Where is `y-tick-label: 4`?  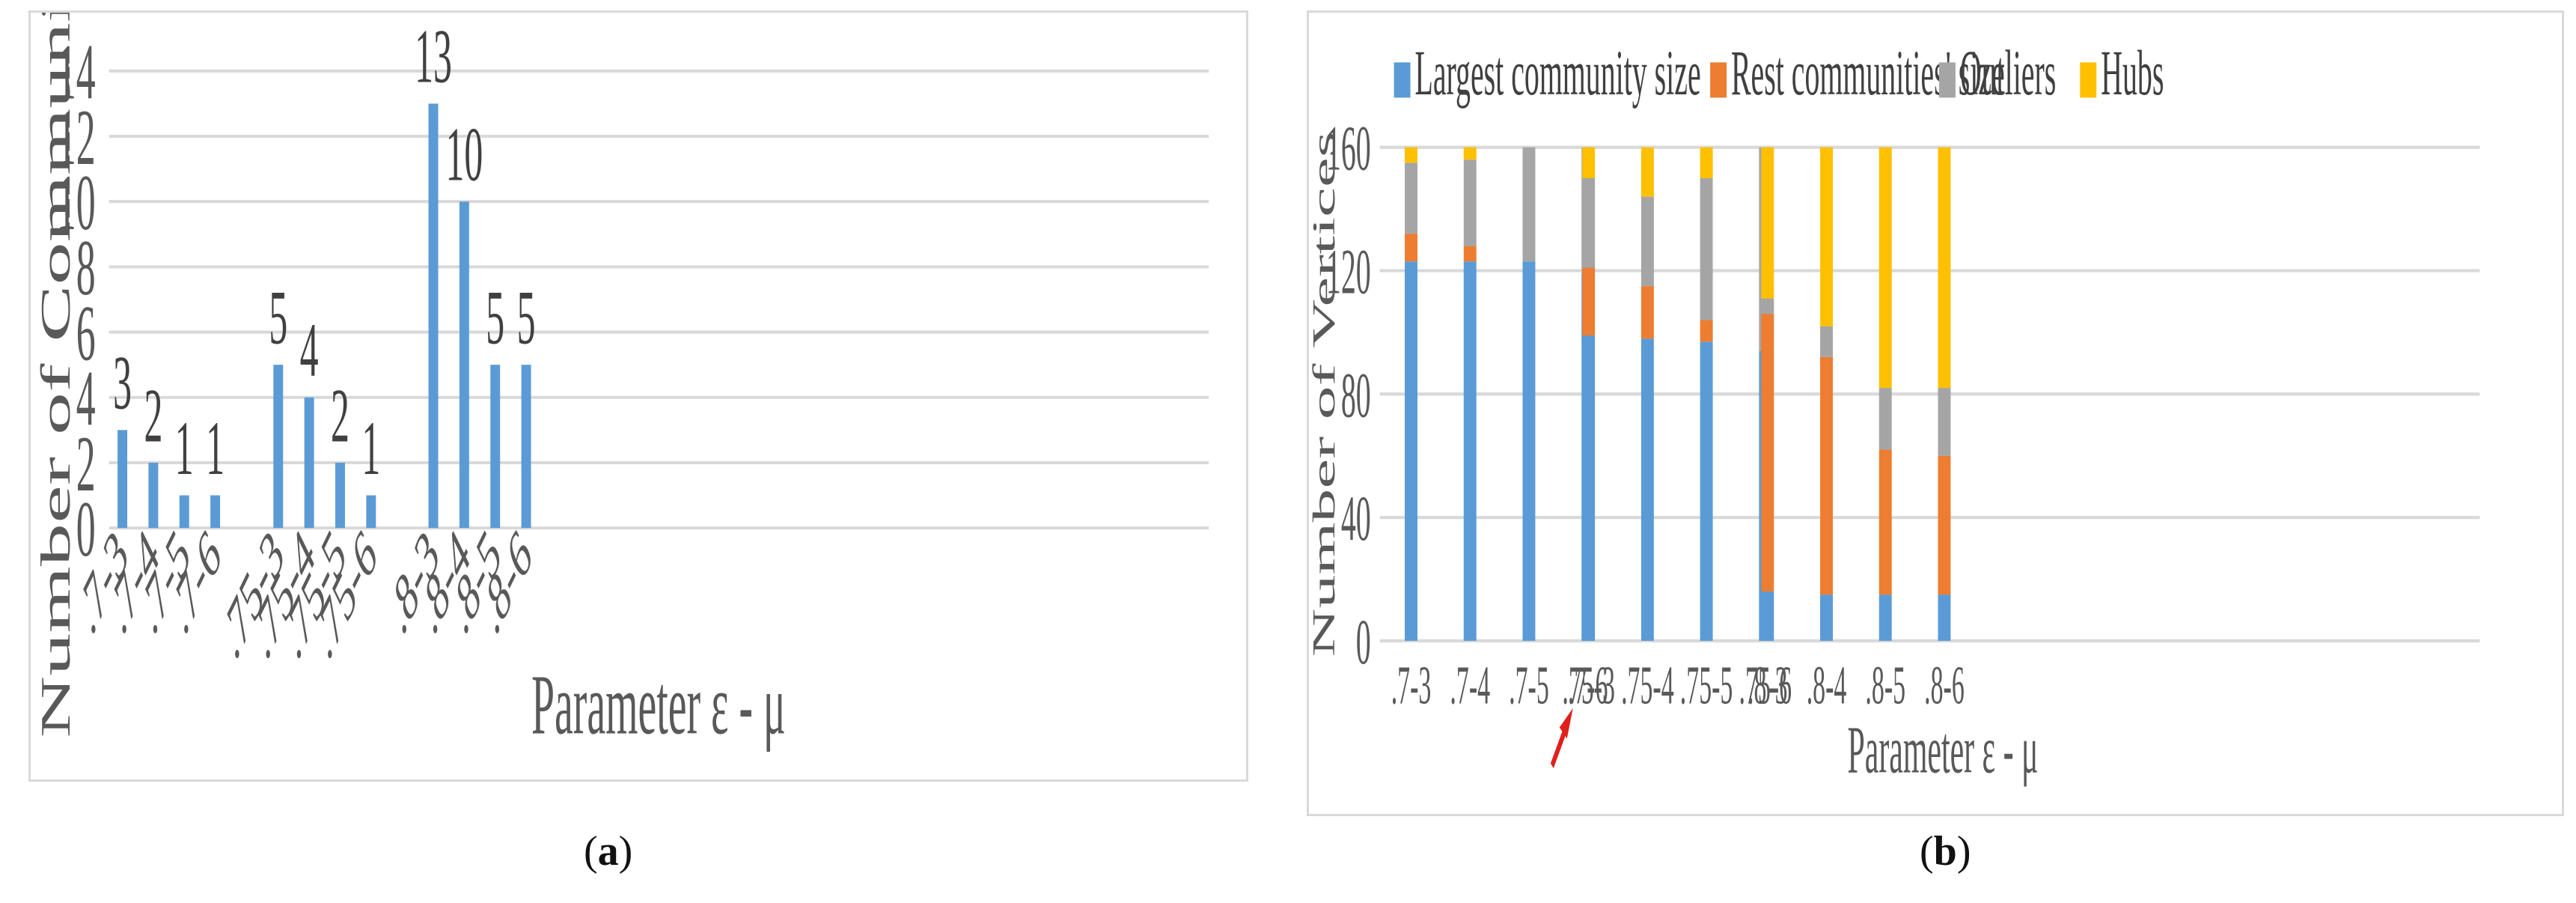
y-tick-label: 4 is located at coordinates (86, 399).